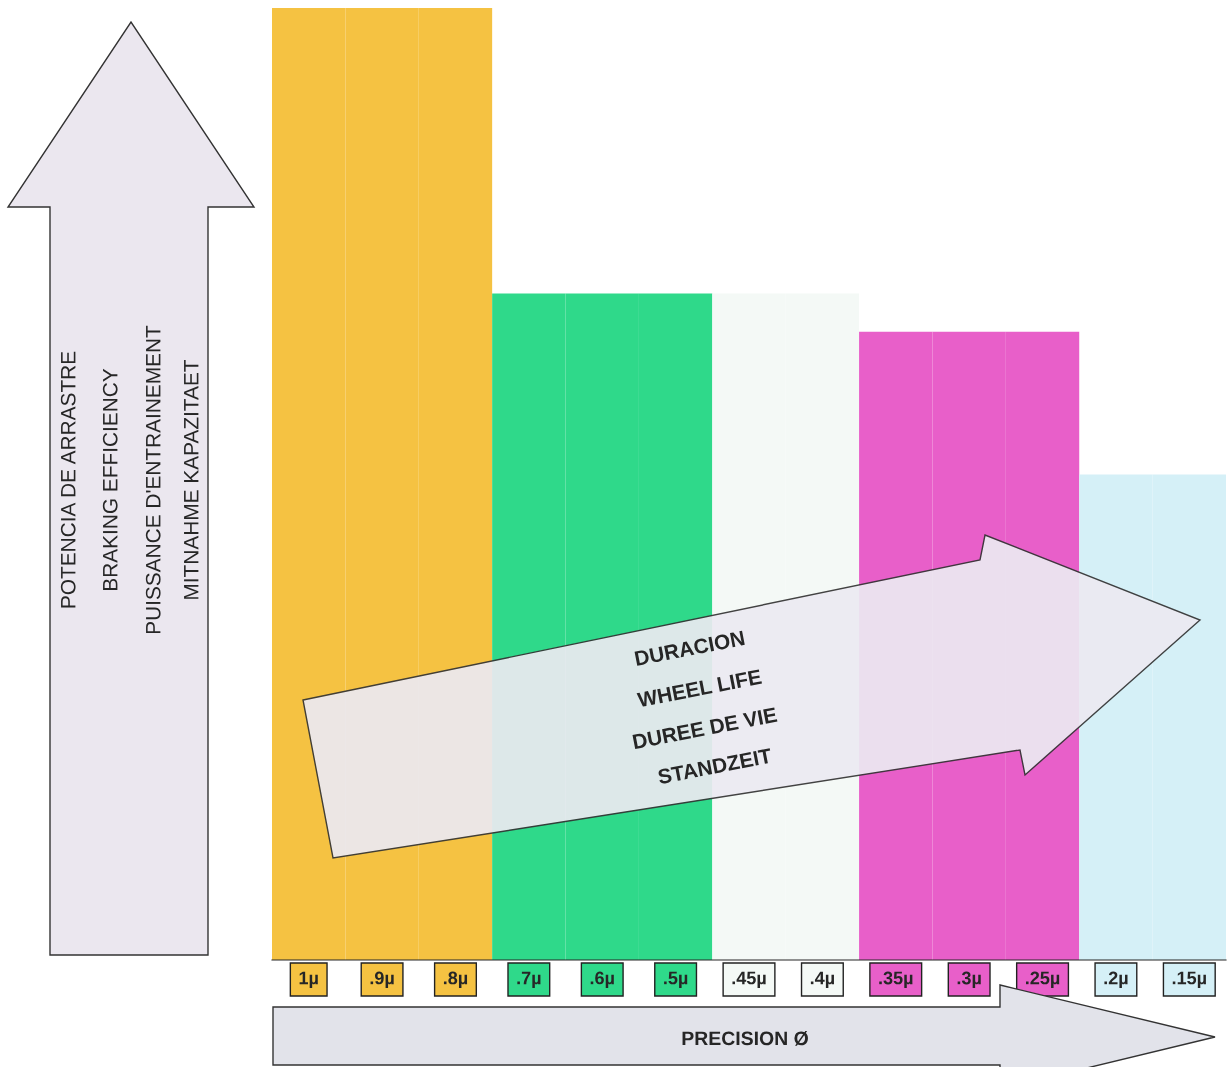  What do you see at coordinates (689, 648) in the screenshot?
I see `annotation: DURACION` at bounding box center [689, 648].